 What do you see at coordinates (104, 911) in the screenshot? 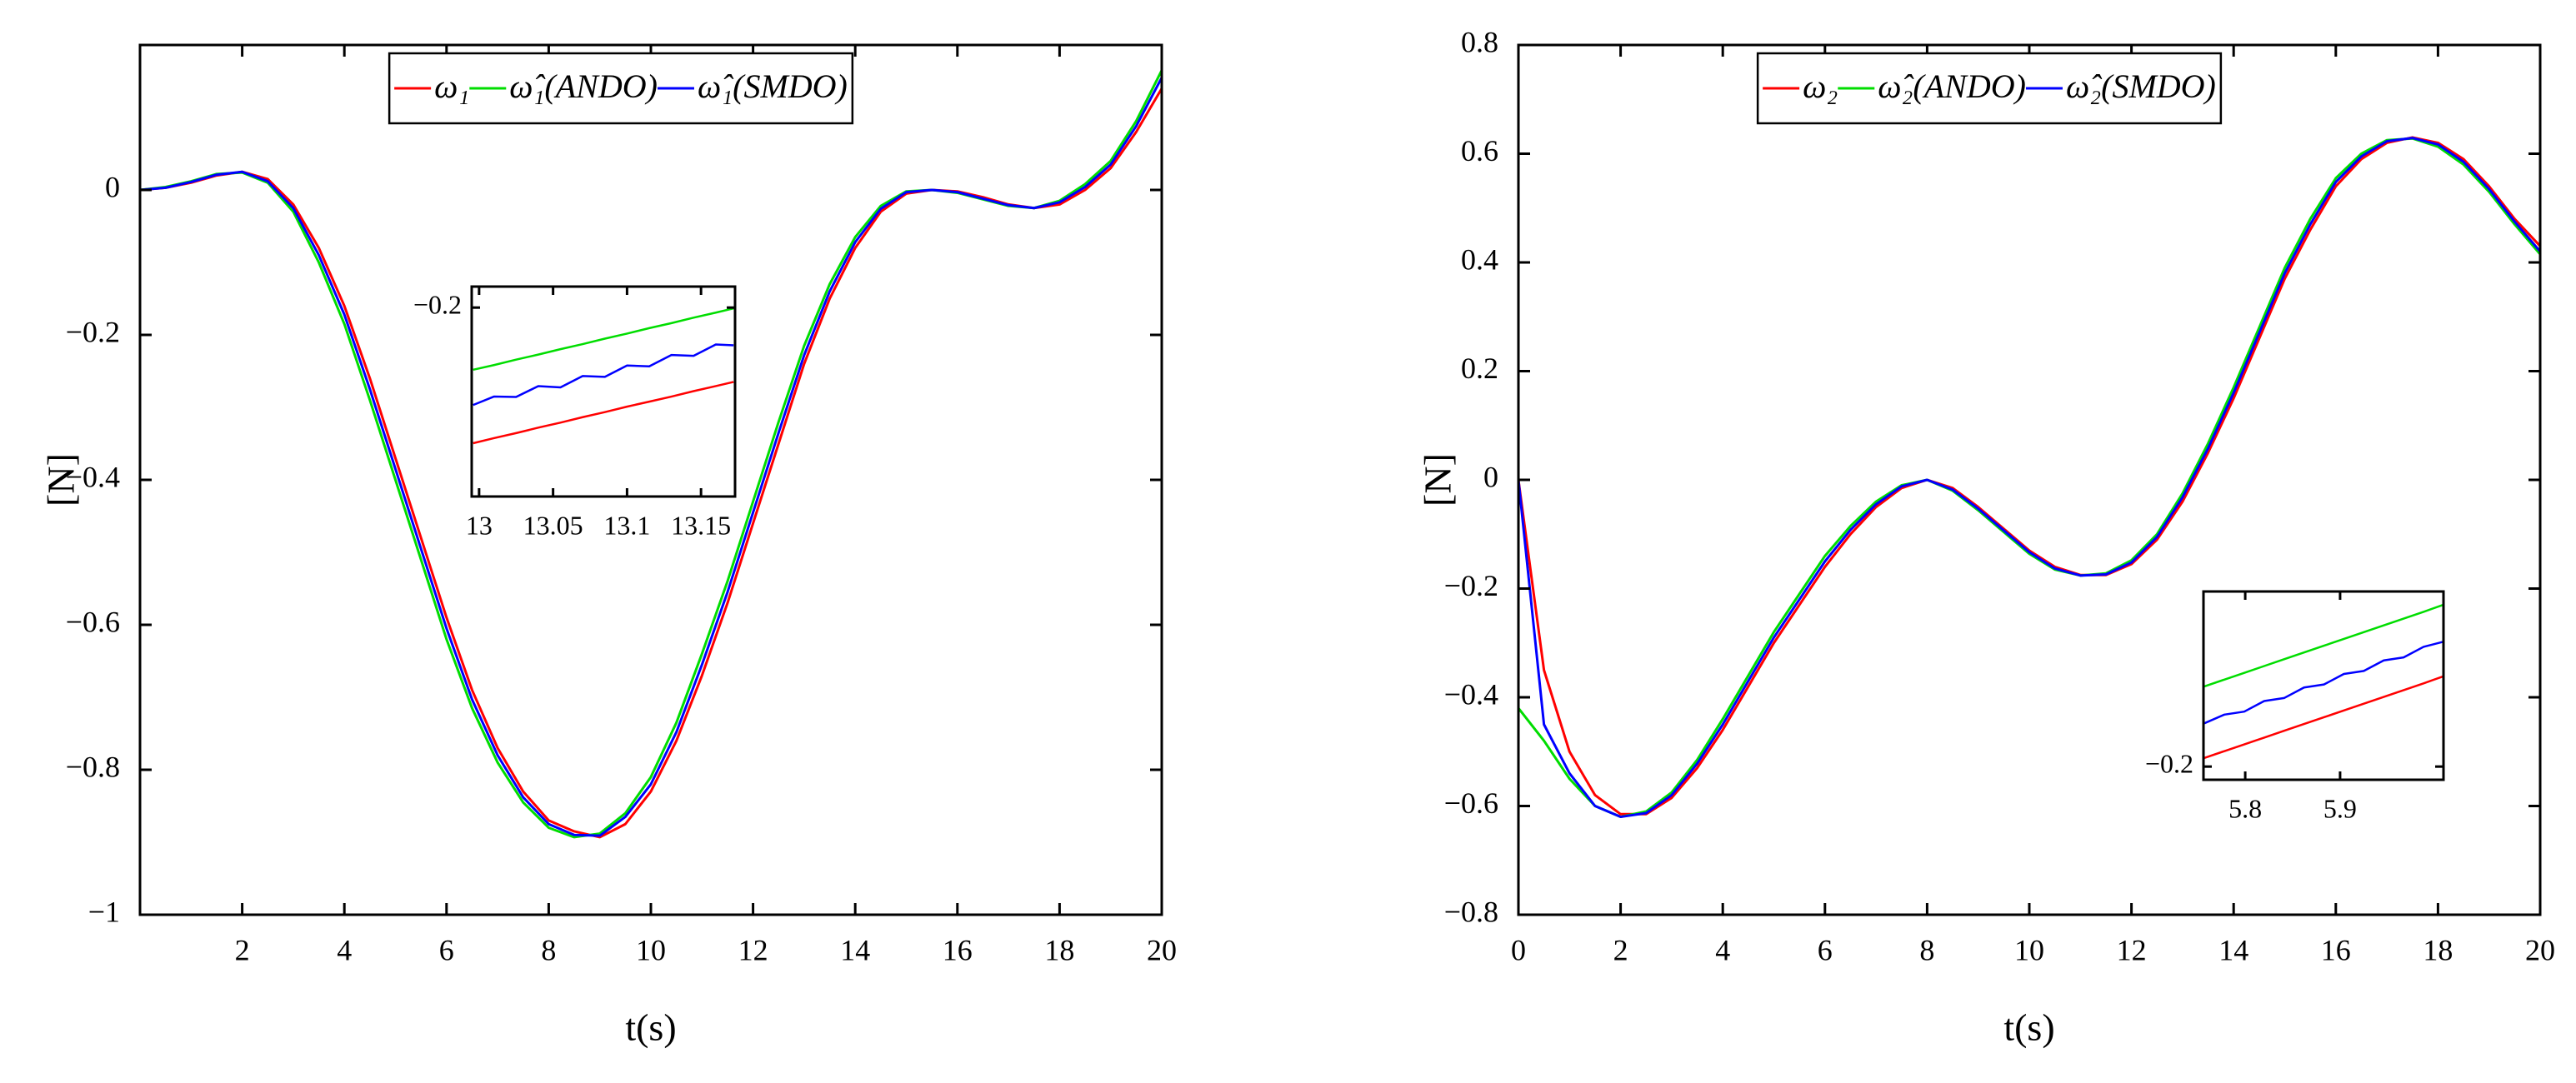
I see `y-tick-label: −1` at bounding box center [104, 911].